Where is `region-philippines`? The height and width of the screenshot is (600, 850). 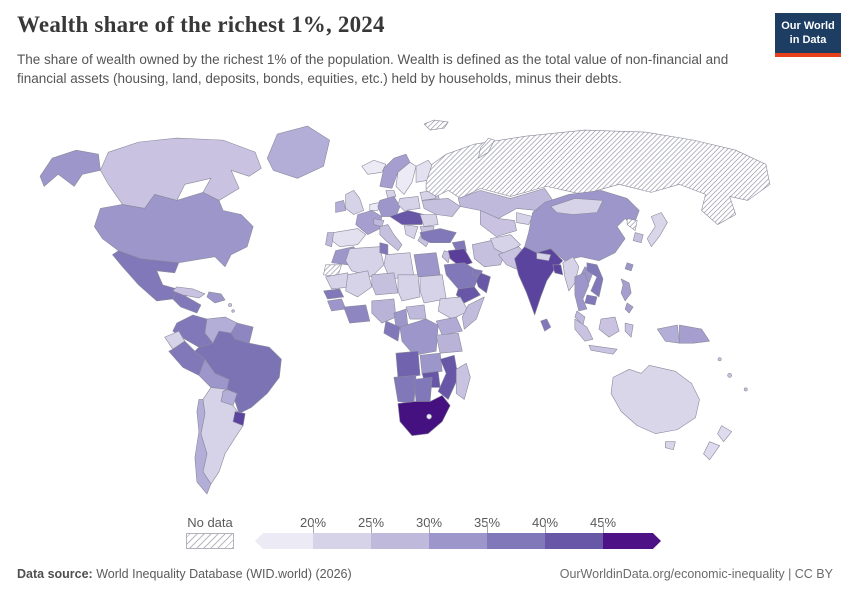 region-philippines is located at coordinates (626, 290).